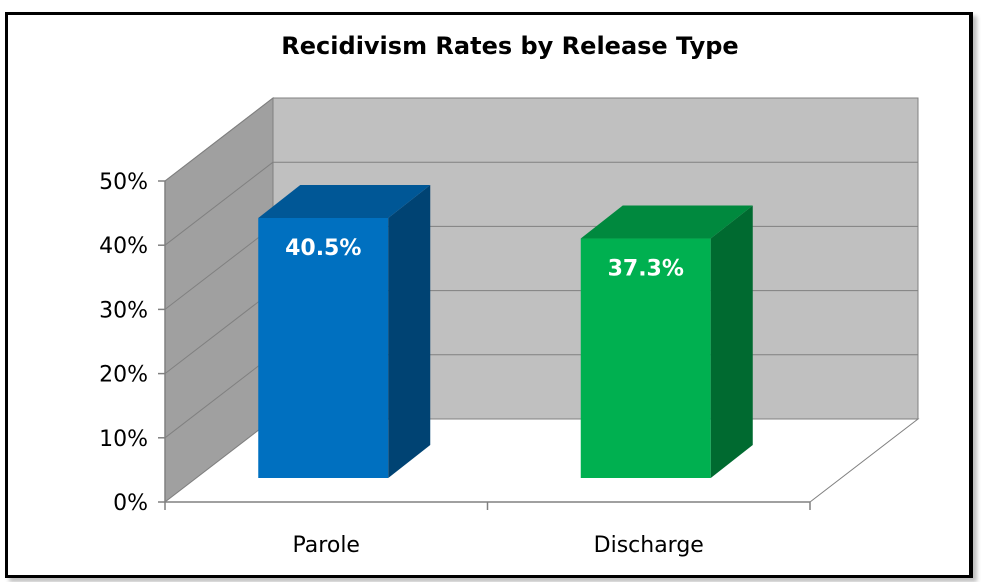 Image resolution: width=981 pixels, height=582 pixels. I want to click on y-tick-label: 20%, so click(123, 375).